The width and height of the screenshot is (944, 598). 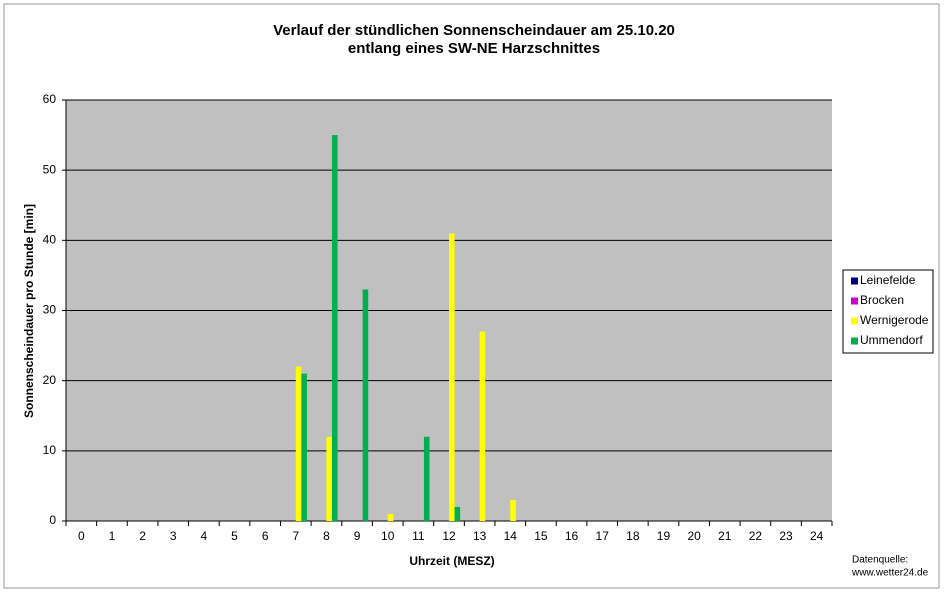 What do you see at coordinates (756, 536) in the screenshot?
I see `x-tick-label: 22` at bounding box center [756, 536].